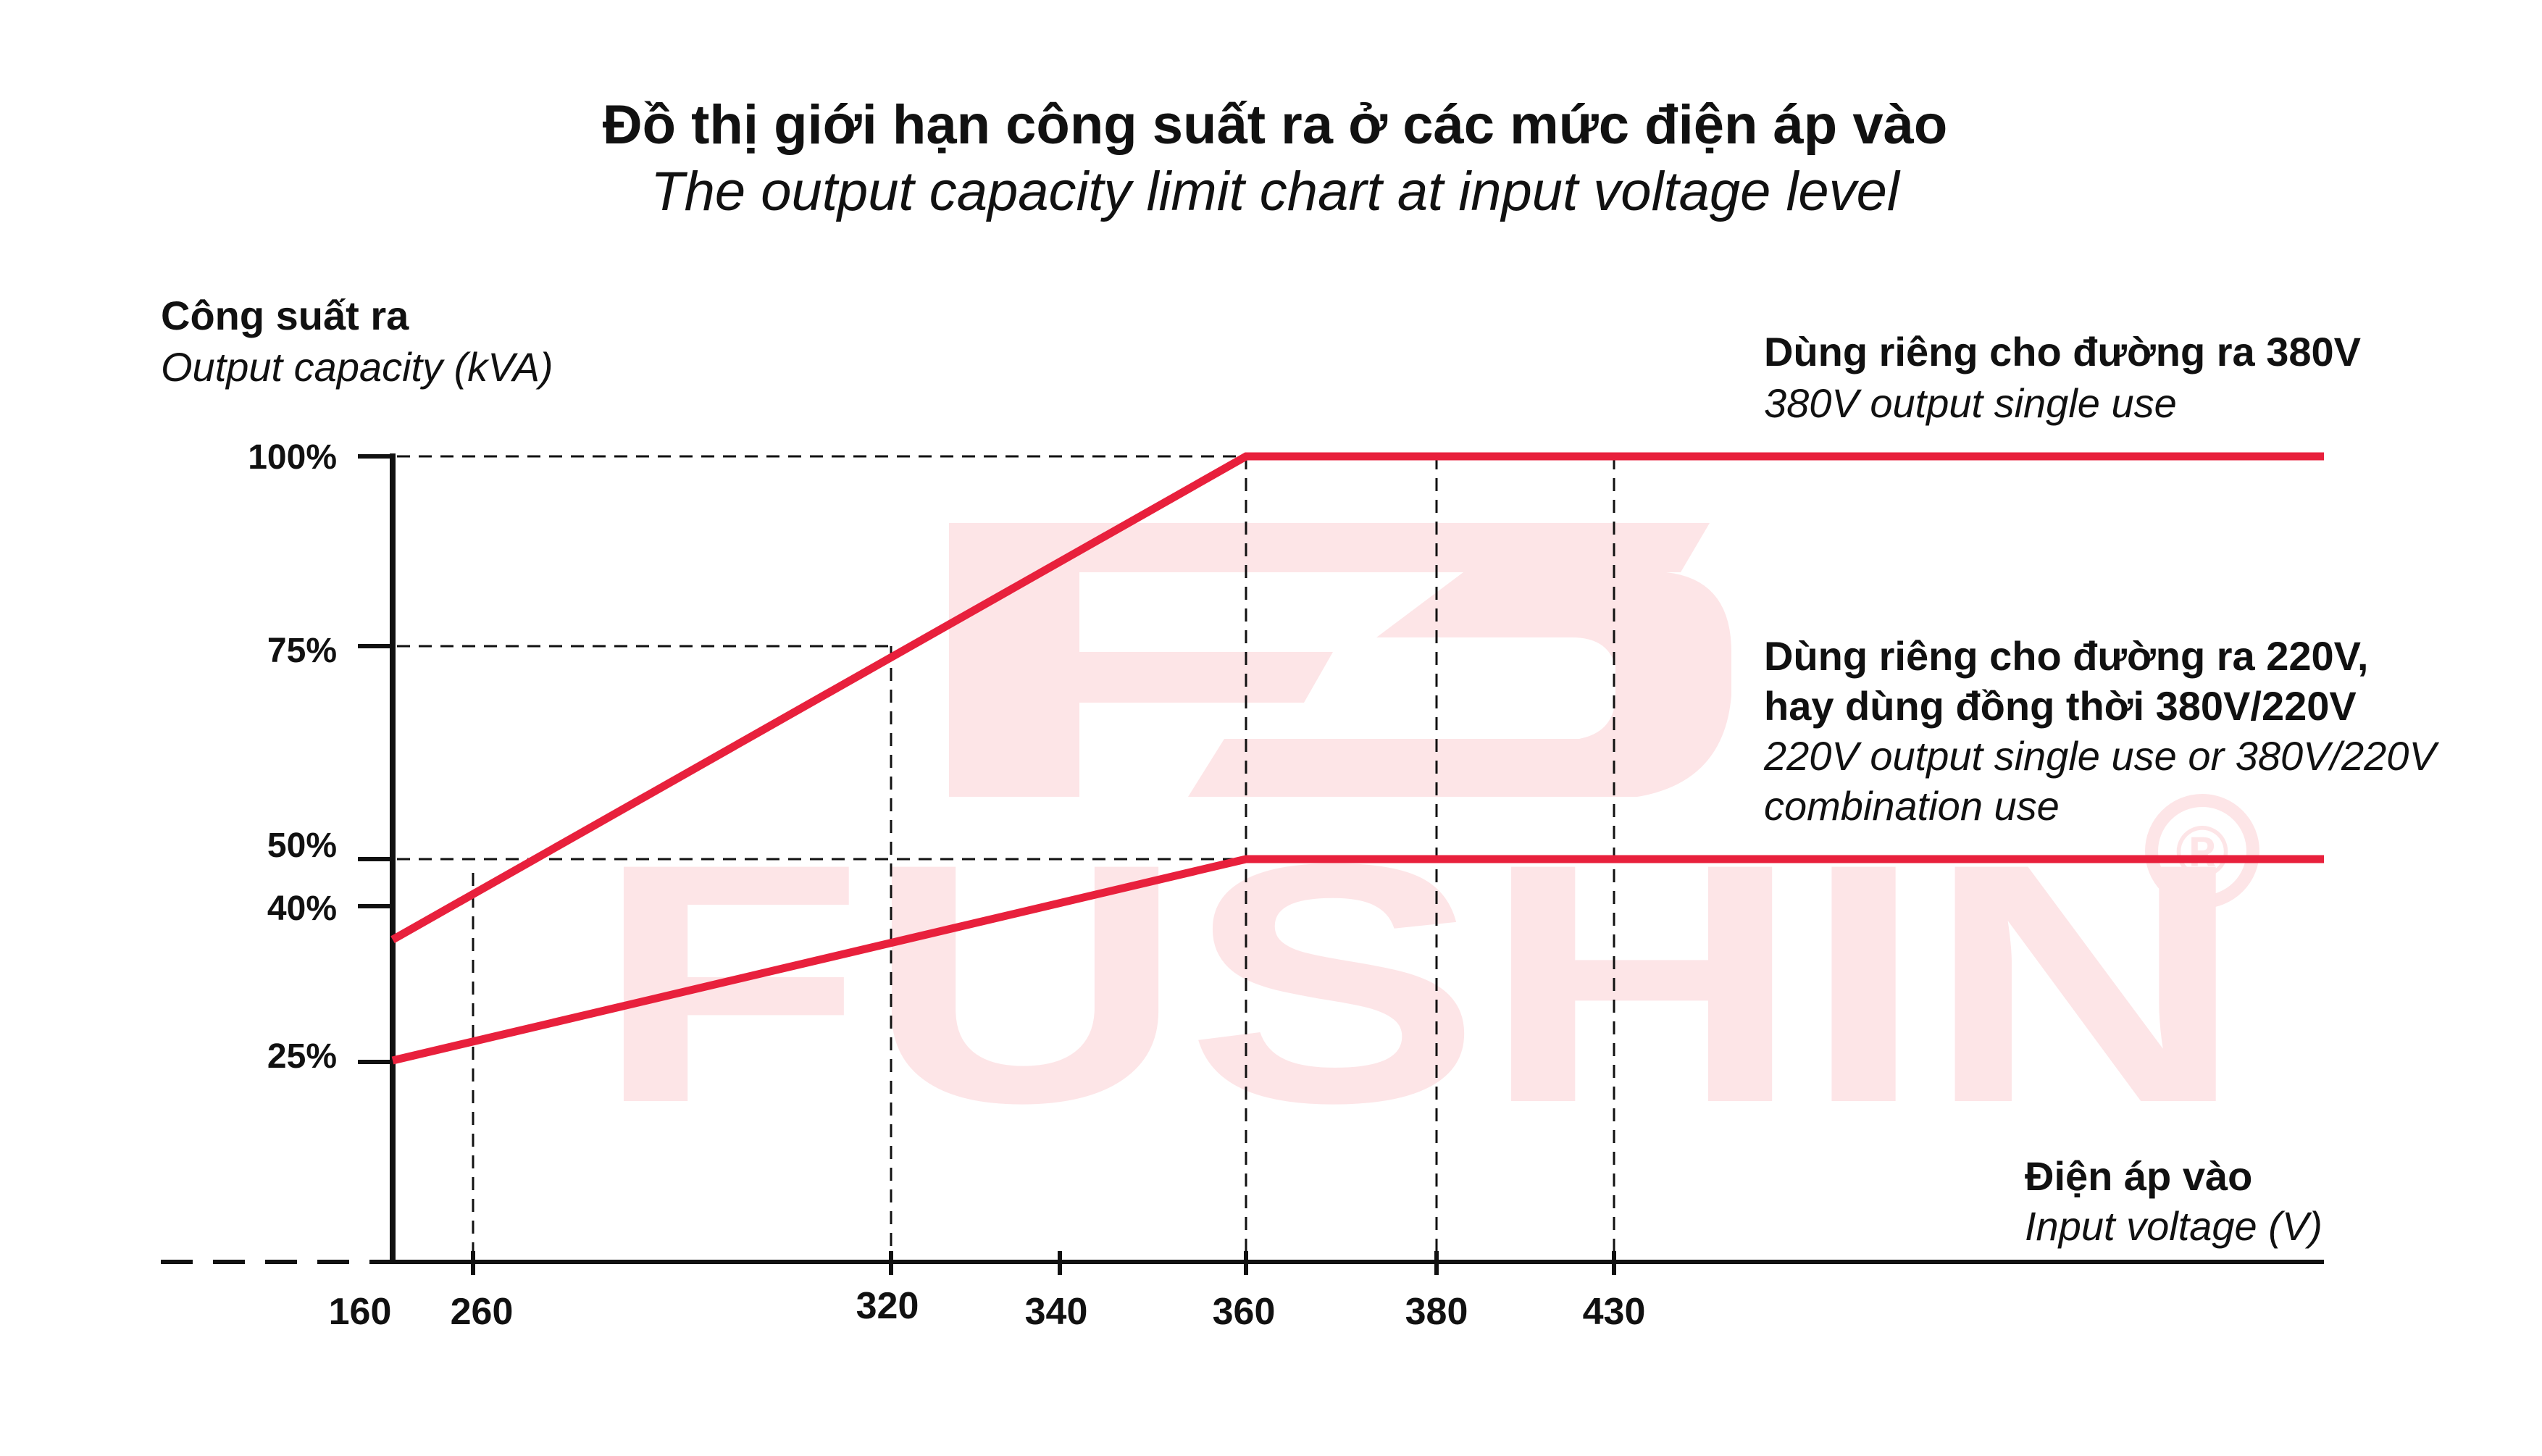  Describe the element at coordinates (2138, 1176) in the screenshot. I see `x-axis-label: Điện áp vào` at that location.